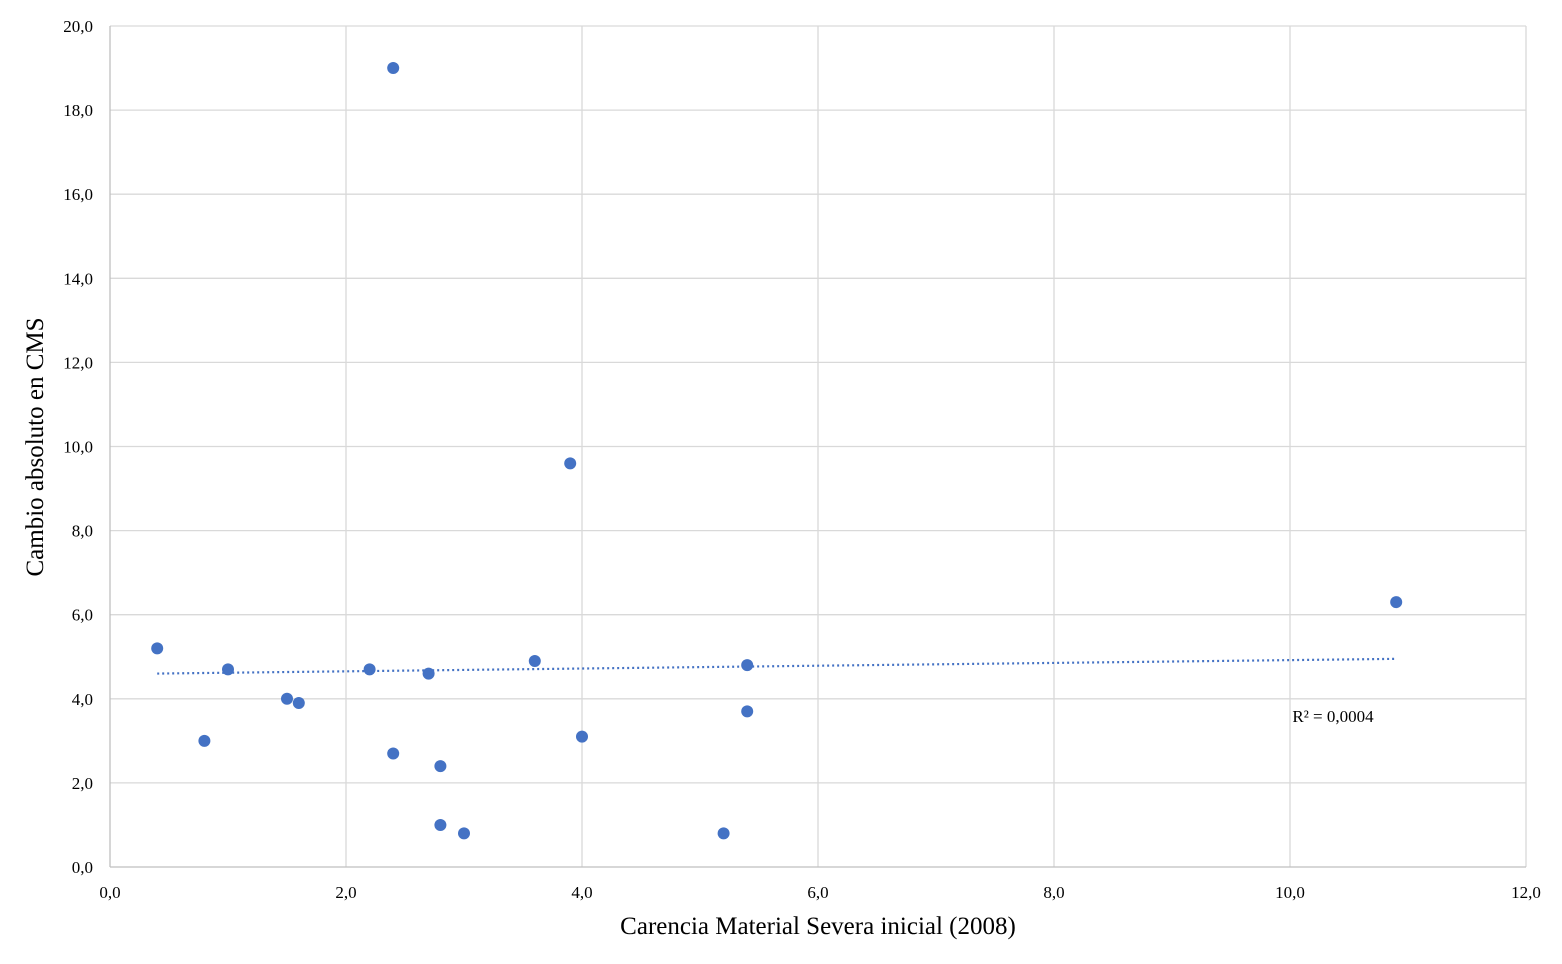  Describe the element at coordinates (818, 926) in the screenshot. I see `x-axis-title: Carencia Material Severa inicial (2008)` at that location.